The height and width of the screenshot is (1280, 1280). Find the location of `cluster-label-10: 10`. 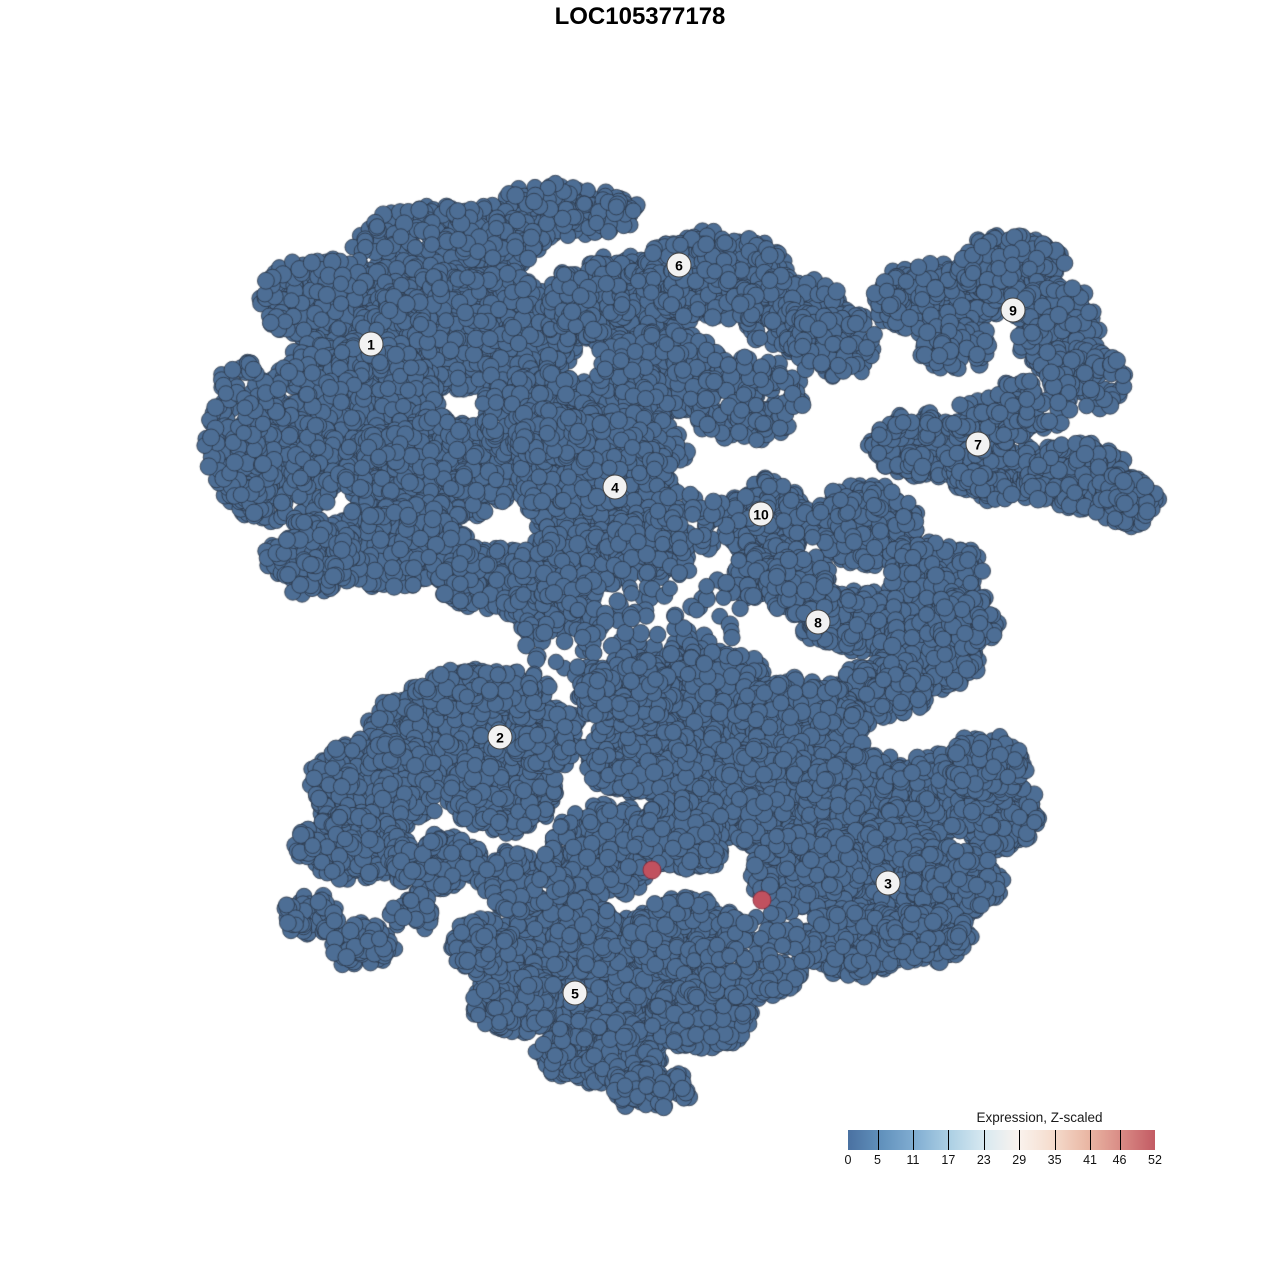

cluster-label-10: 10 is located at coordinates (761, 514).